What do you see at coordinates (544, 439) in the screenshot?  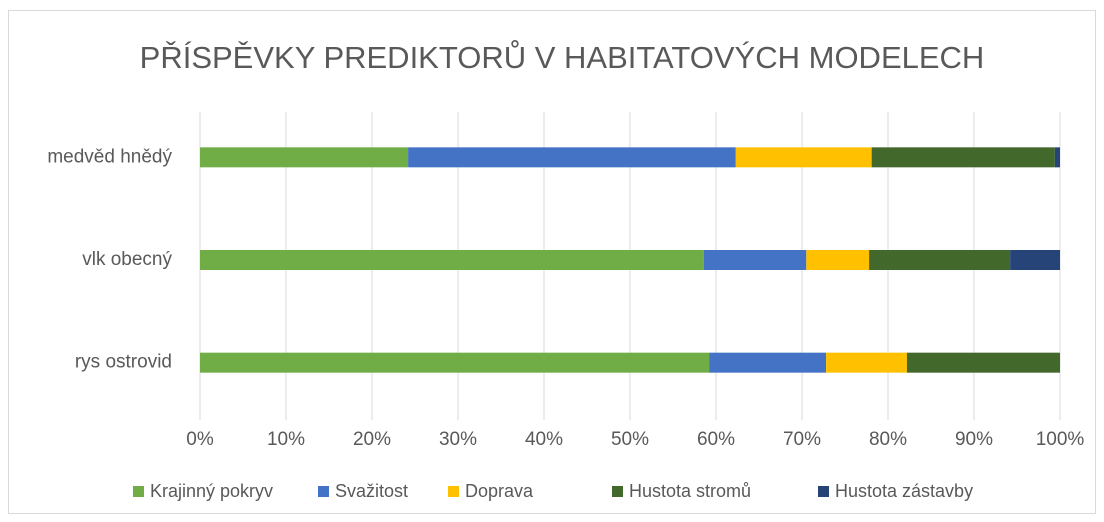 I see `x-tick-label: 40%` at bounding box center [544, 439].